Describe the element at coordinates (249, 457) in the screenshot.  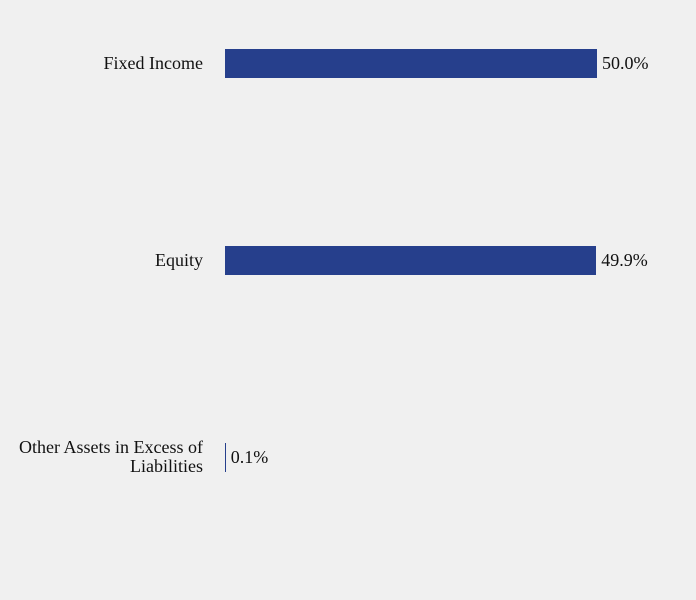
I see `value-label: 0.1%` at that location.